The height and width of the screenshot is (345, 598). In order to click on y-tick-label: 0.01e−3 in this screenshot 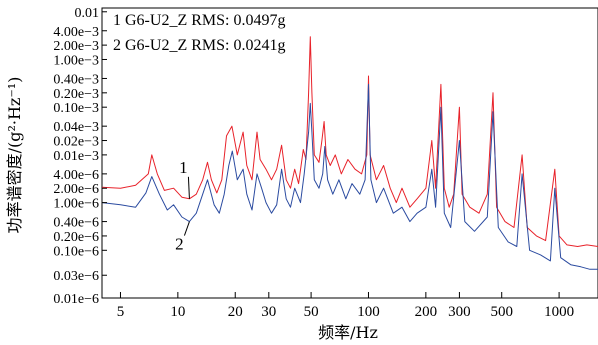, I will do `click(76, 156)`.